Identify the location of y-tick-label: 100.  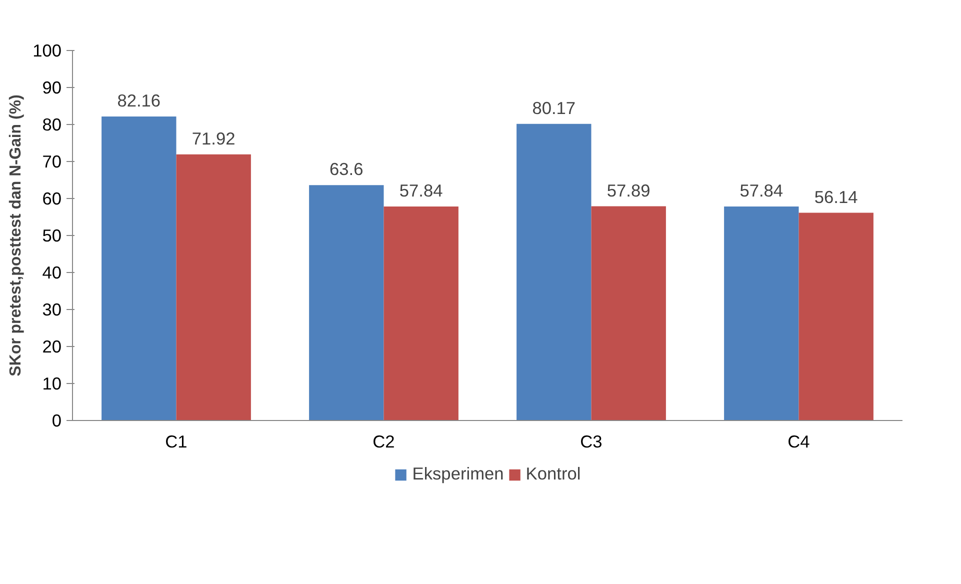
(47, 50).